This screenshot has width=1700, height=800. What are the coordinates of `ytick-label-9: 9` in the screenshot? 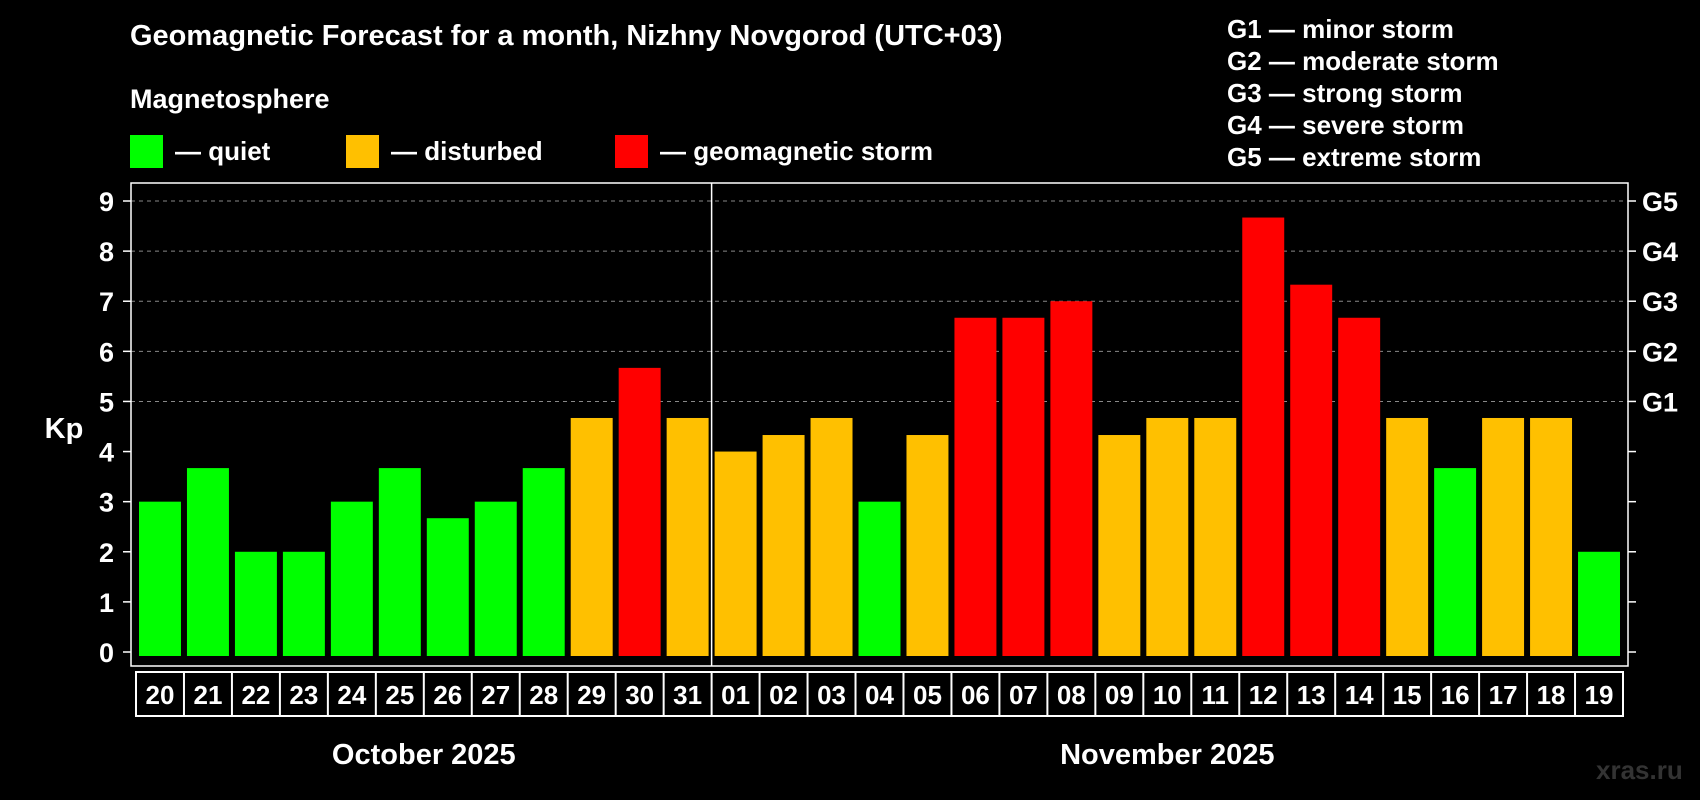 It's located at (106, 202).